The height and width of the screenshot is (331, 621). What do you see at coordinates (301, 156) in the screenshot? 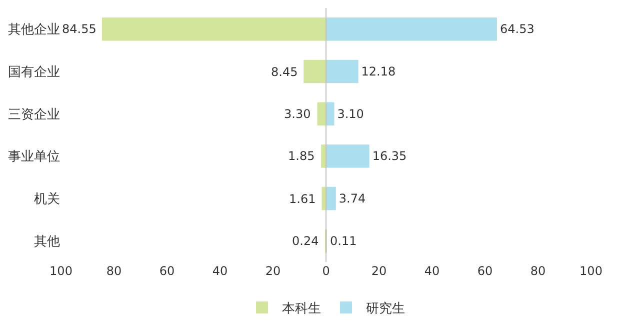
I see `data-label: 1.85` at bounding box center [301, 156].